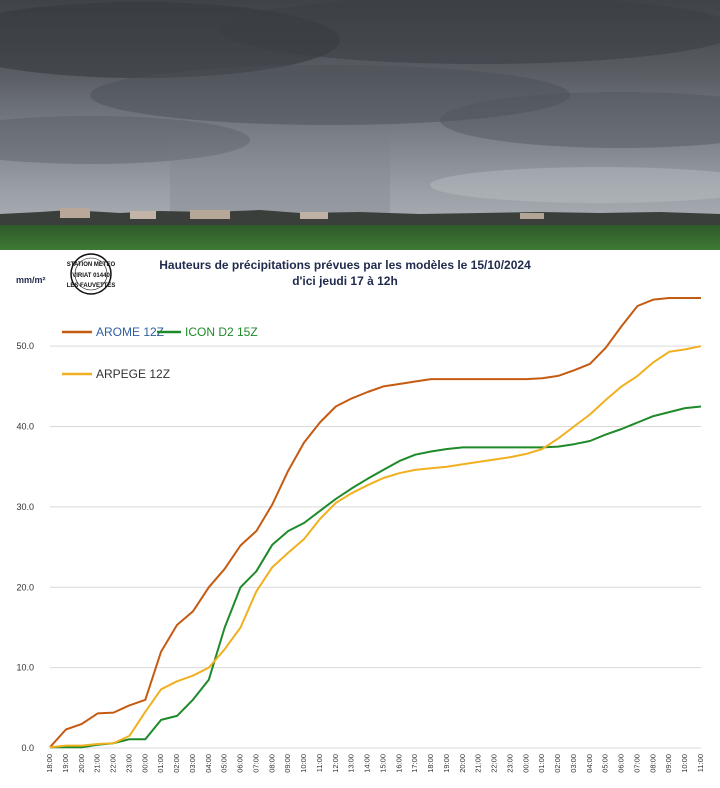 The image size is (720, 788). Describe the element at coordinates (345, 281) in the screenshot. I see `chart-subtitle: d'ici jeudi 17 à 12h` at that location.